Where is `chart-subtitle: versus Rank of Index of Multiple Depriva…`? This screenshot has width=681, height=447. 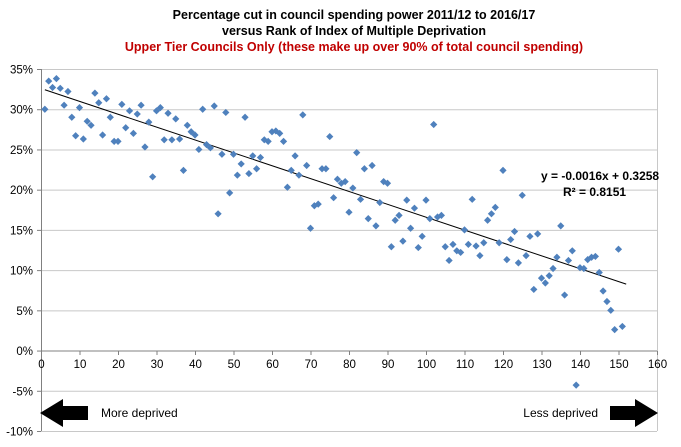
chart-subtitle: versus Rank of Index of Multiple Depriva… is located at coordinates (354, 31).